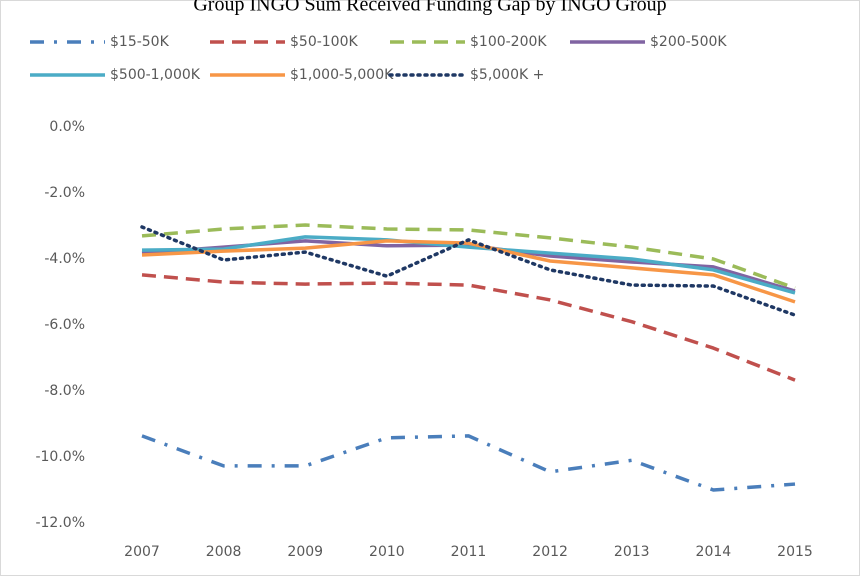 Image resolution: width=860 pixels, height=576 pixels. Describe the element at coordinates (64, 391) in the screenshot. I see `y-tick-label: -8.0%` at that location.